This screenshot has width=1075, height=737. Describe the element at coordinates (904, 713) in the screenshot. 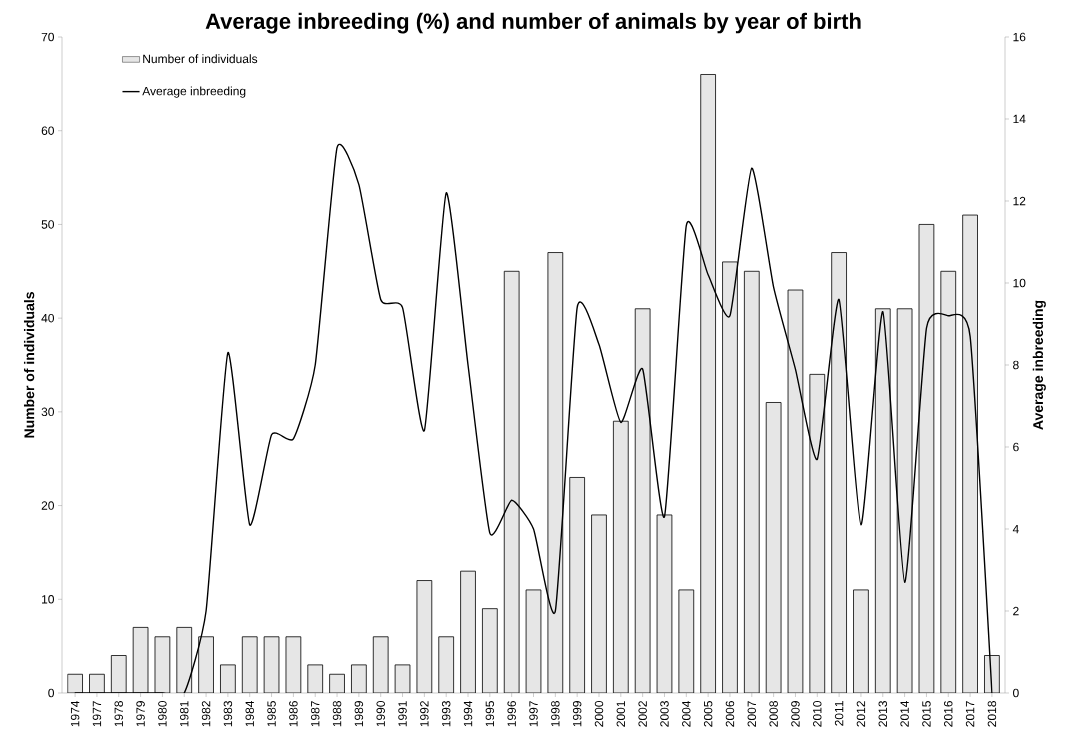

I see `x-tick-label: 2014` at that location.